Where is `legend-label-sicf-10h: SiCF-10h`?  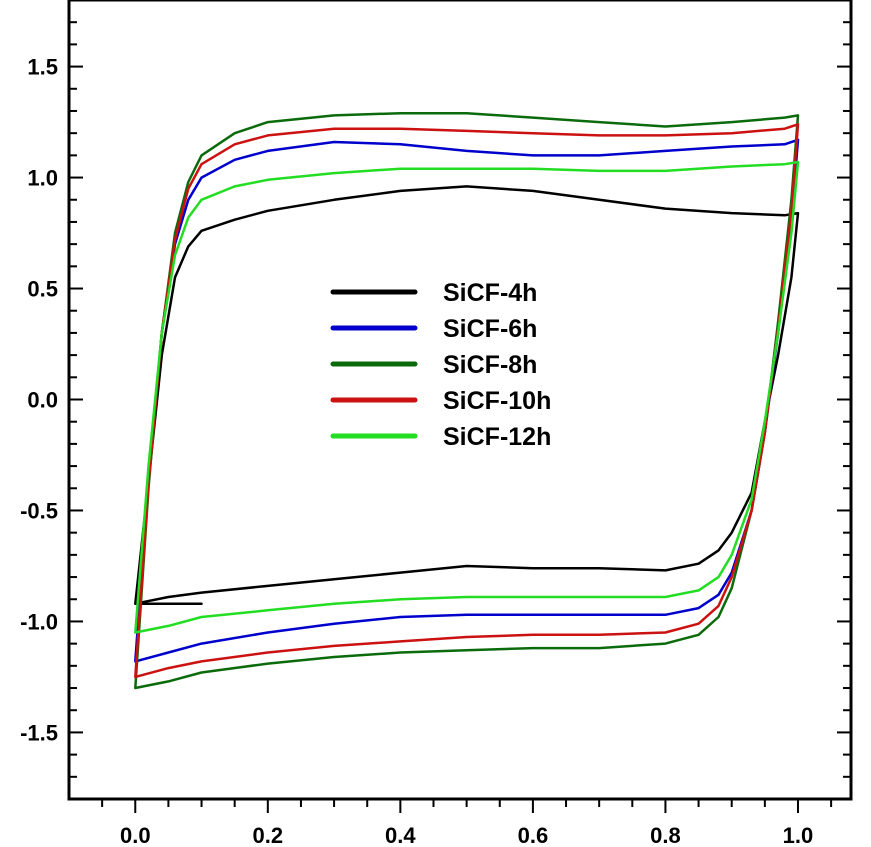
legend-label-sicf-10h: SiCF-10h is located at coordinates (497, 401).